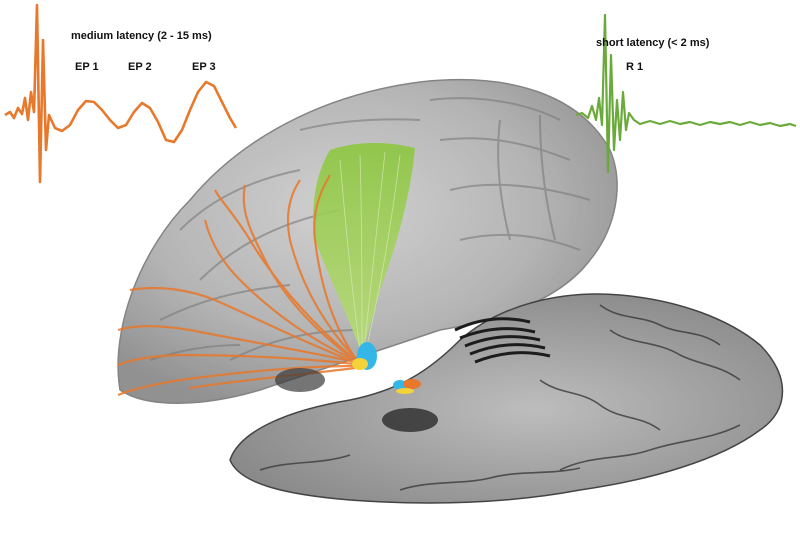 The width and height of the screenshot is (800, 534). Describe the element at coordinates (141, 36) in the screenshot. I see `medium-latency-label: medium latency (2 - 15 ms)` at that location.